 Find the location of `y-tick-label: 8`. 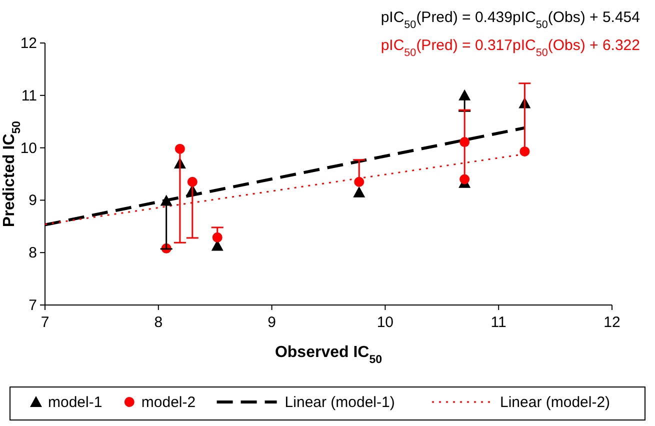

y-tick-label: 8 is located at coordinates (32, 253).